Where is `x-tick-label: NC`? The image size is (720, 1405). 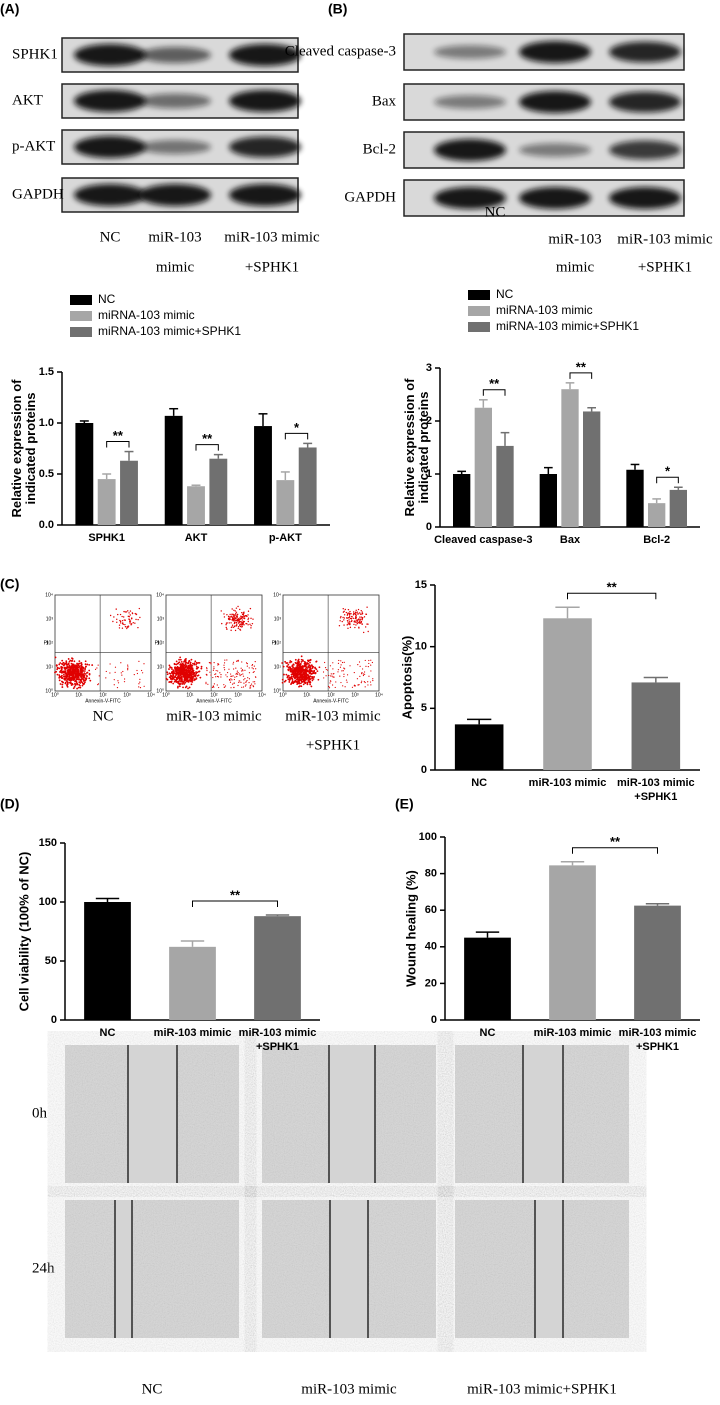 x-tick-label: NC is located at coordinates (488, 1033).